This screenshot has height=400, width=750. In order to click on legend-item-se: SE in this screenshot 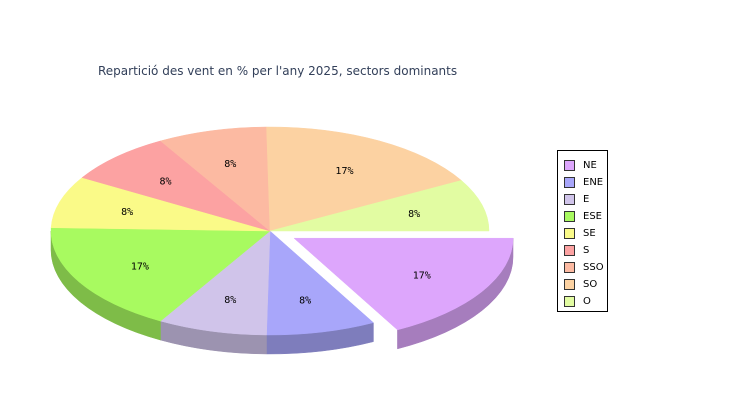, I will do `click(585, 233)`.